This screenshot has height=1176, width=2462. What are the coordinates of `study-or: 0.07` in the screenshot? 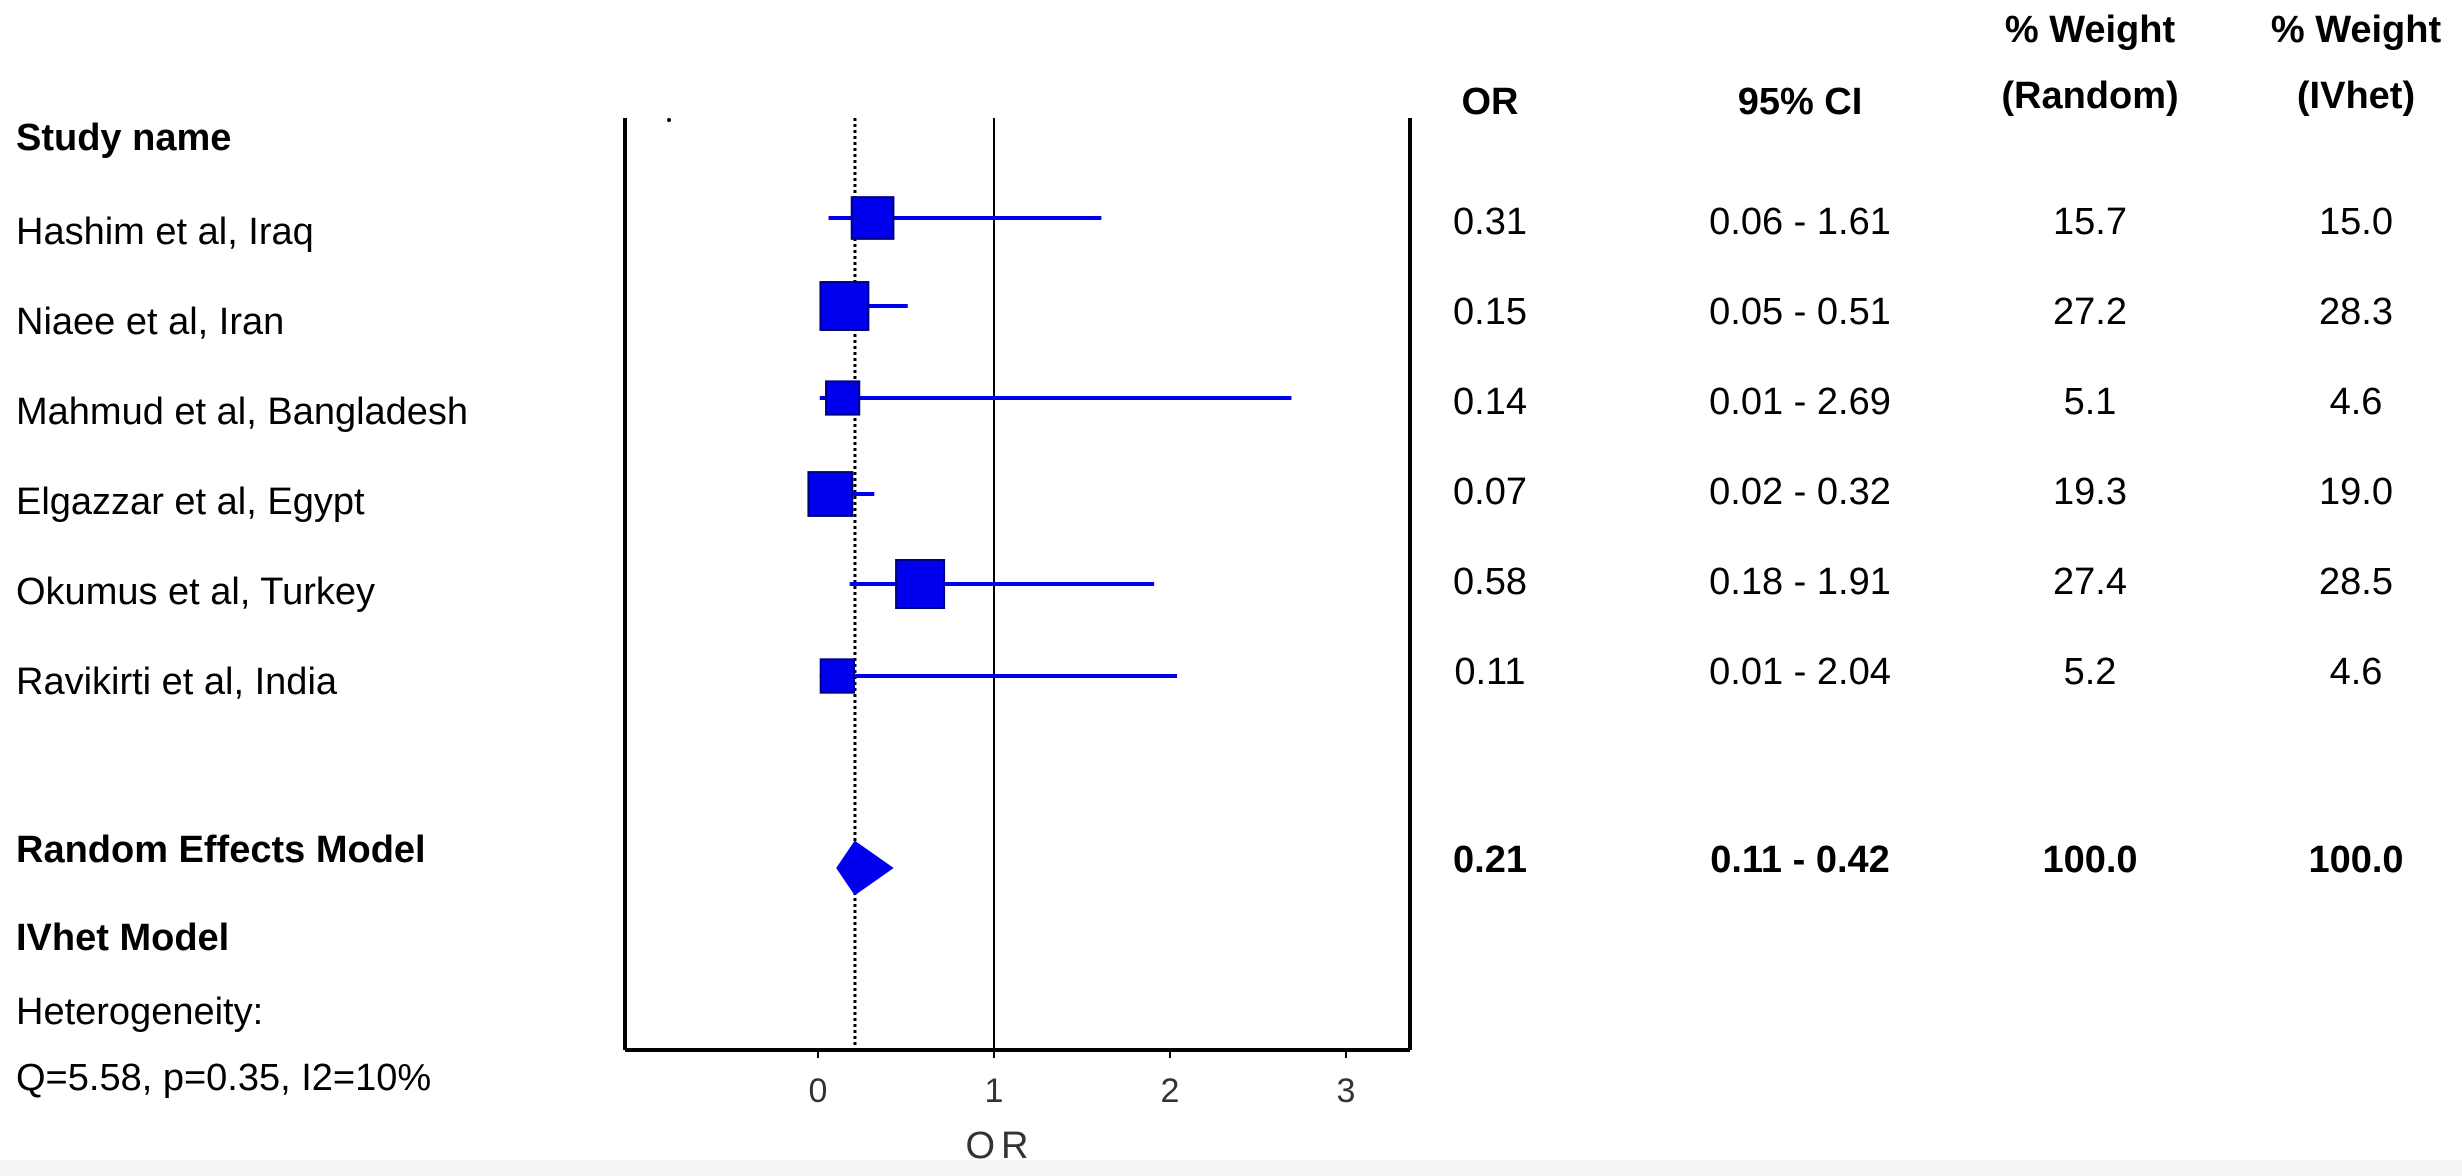 It's located at (1490, 492).